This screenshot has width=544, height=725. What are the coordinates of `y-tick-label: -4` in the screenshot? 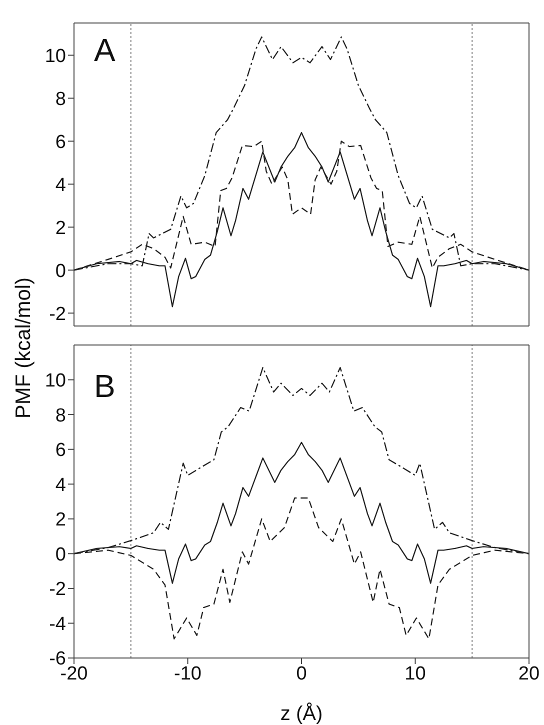 It's located at (57, 624).